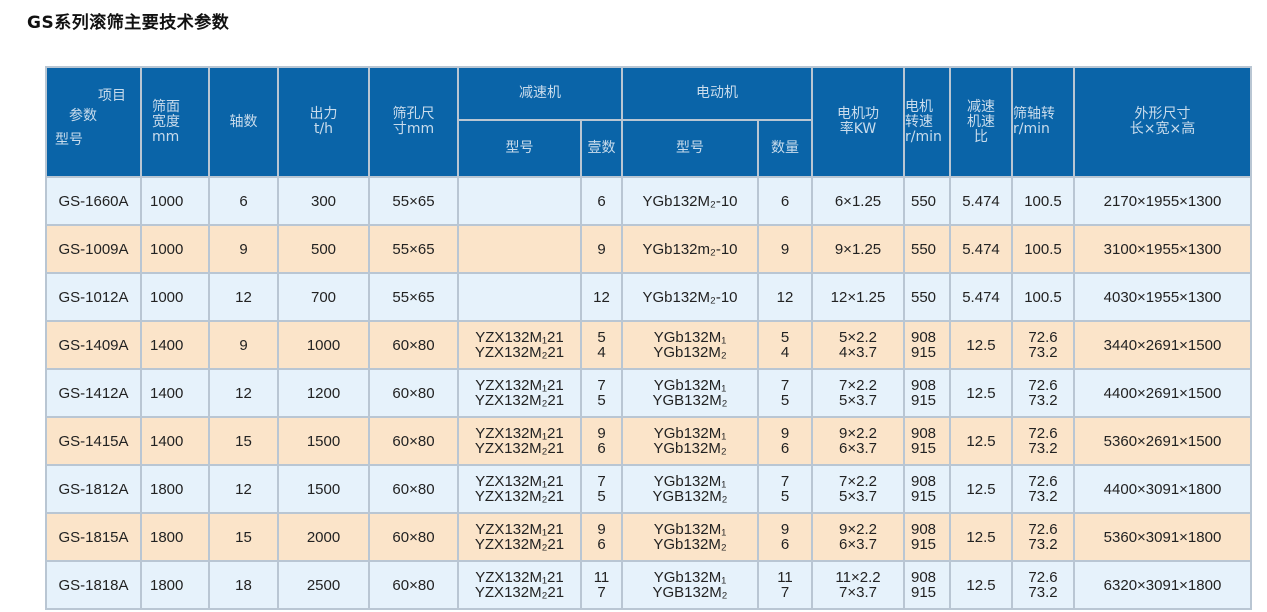 The image size is (1267, 612). What do you see at coordinates (93, 297) in the screenshot?
I see `cell-model: GS-1012A` at bounding box center [93, 297].